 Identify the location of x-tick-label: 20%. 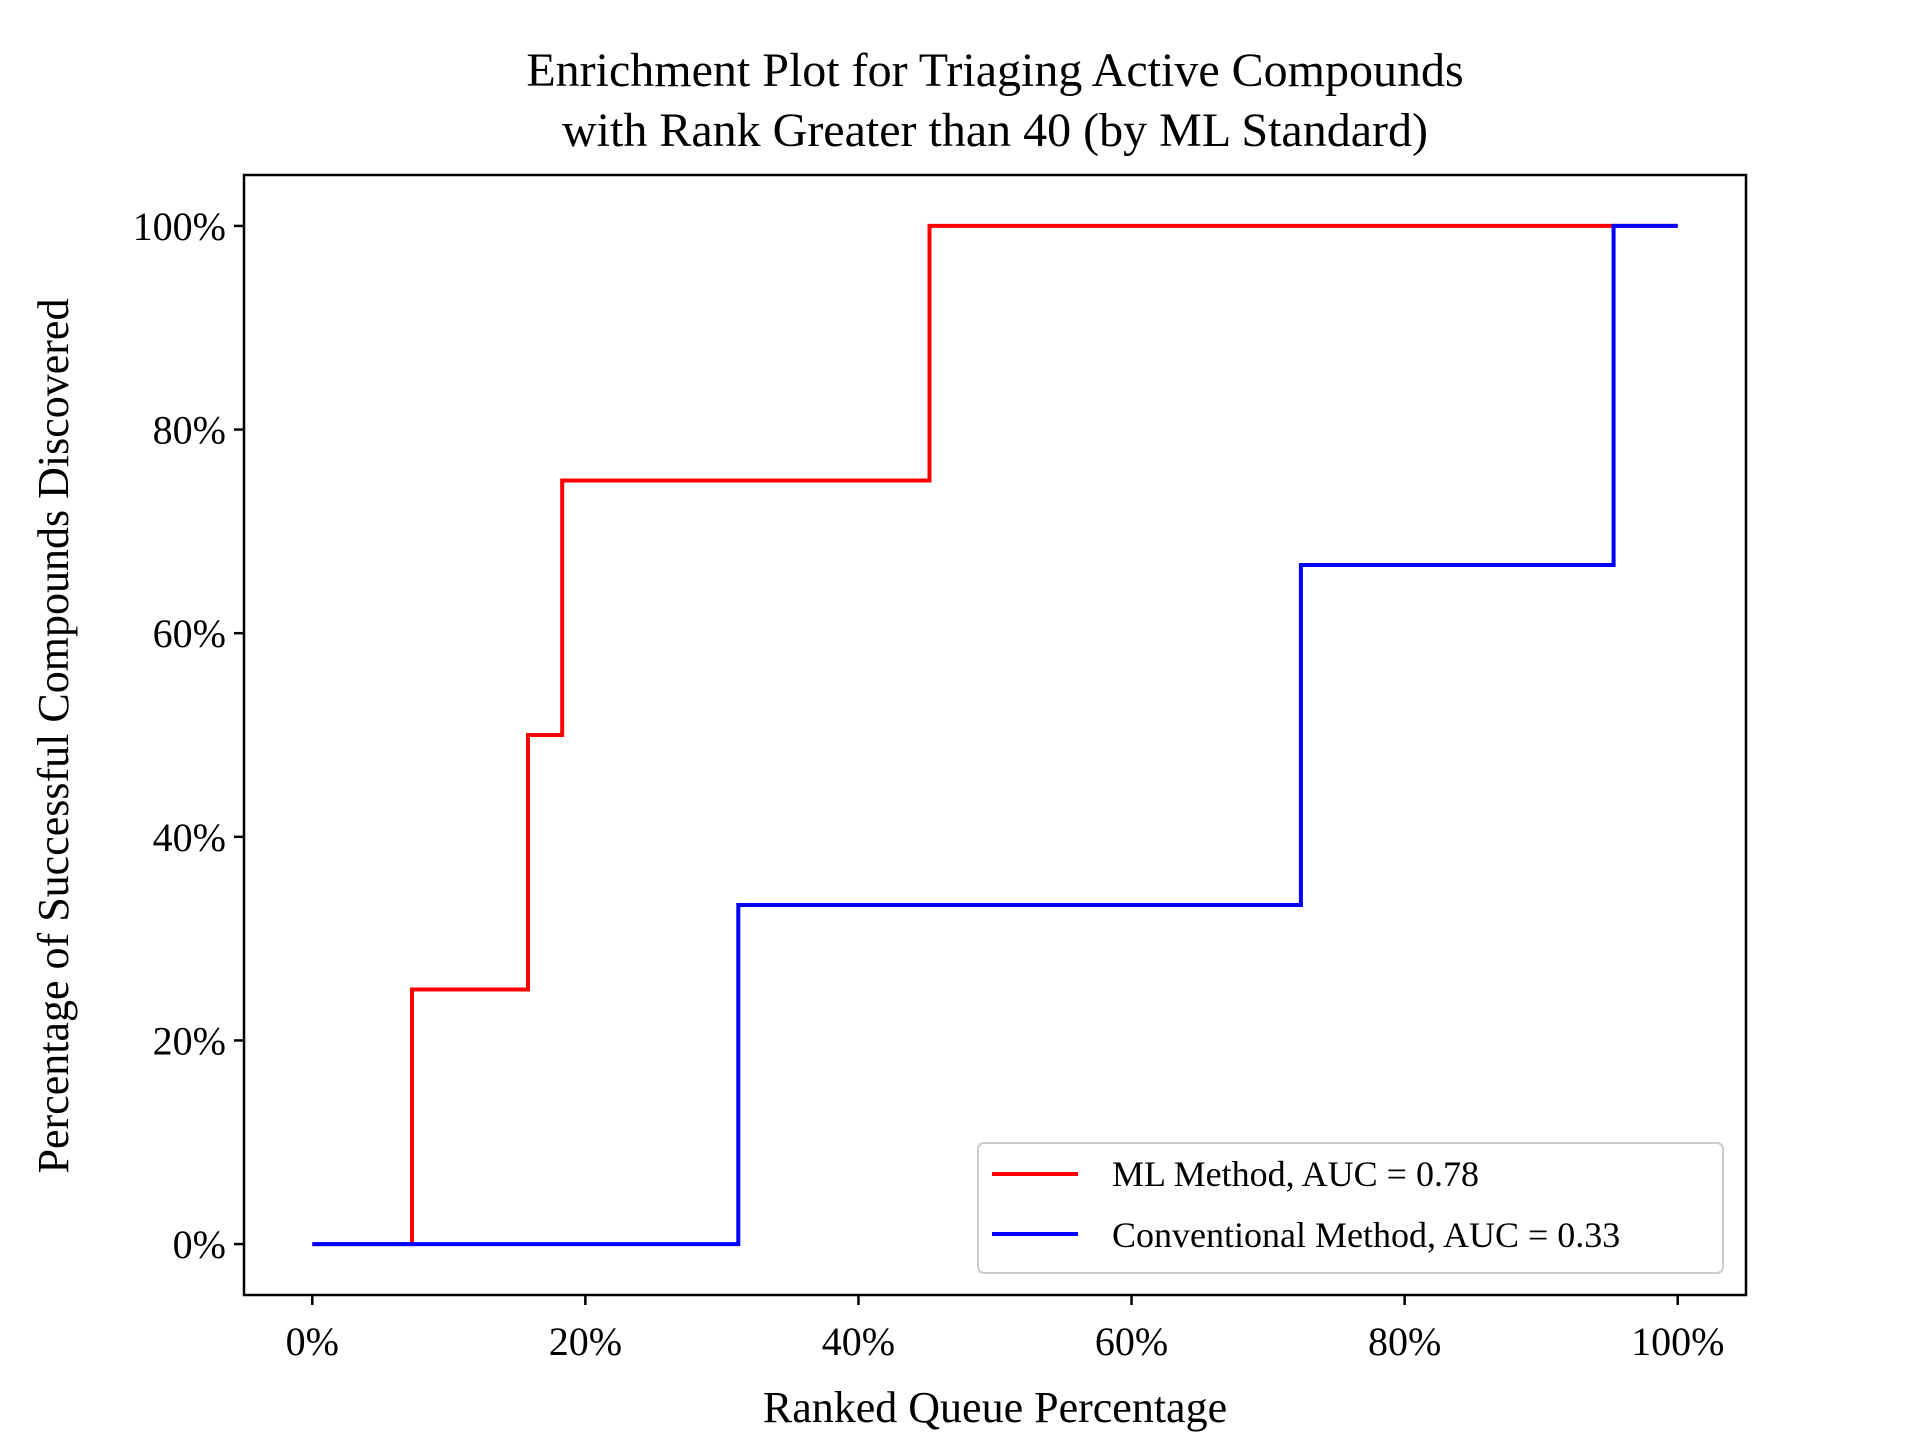
(585, 1341).